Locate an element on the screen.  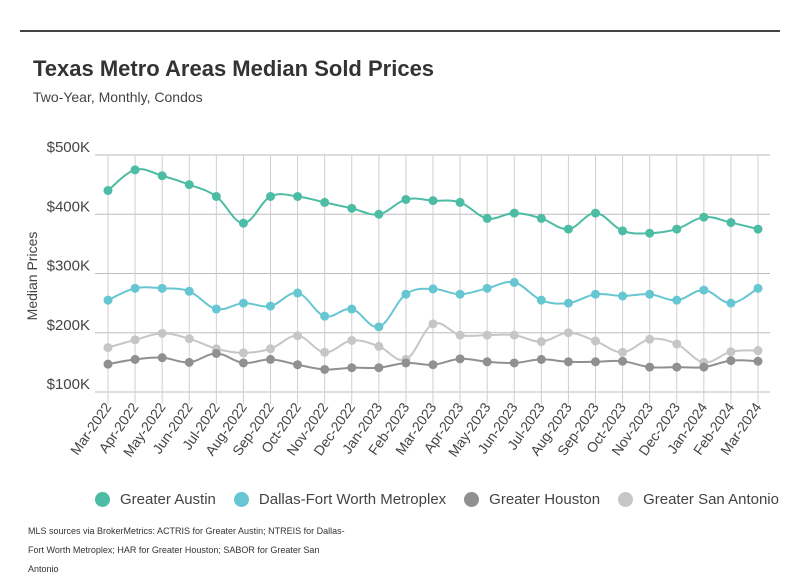
top-rule is located at coordinates (400, 31).